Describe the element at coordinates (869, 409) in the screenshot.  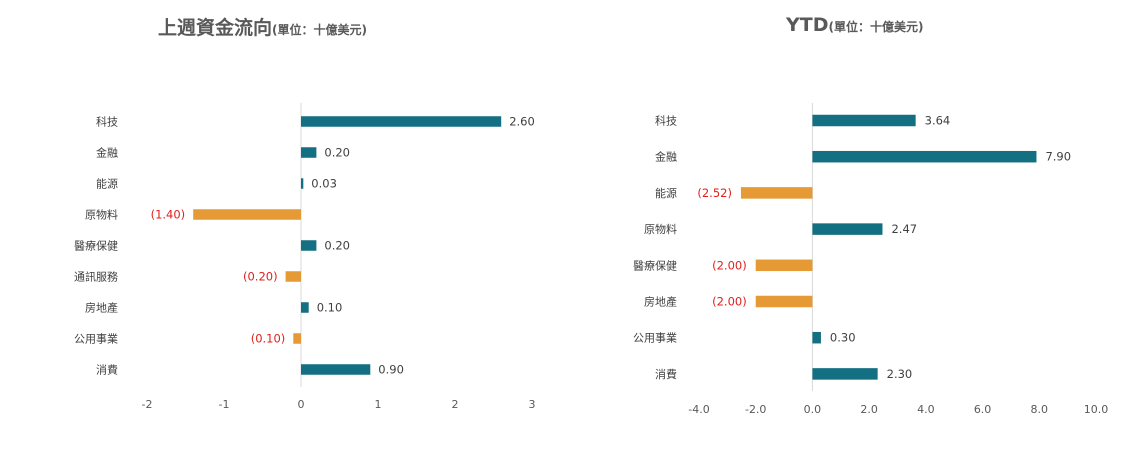
I see `x-tick-label: 2.0` at that location.